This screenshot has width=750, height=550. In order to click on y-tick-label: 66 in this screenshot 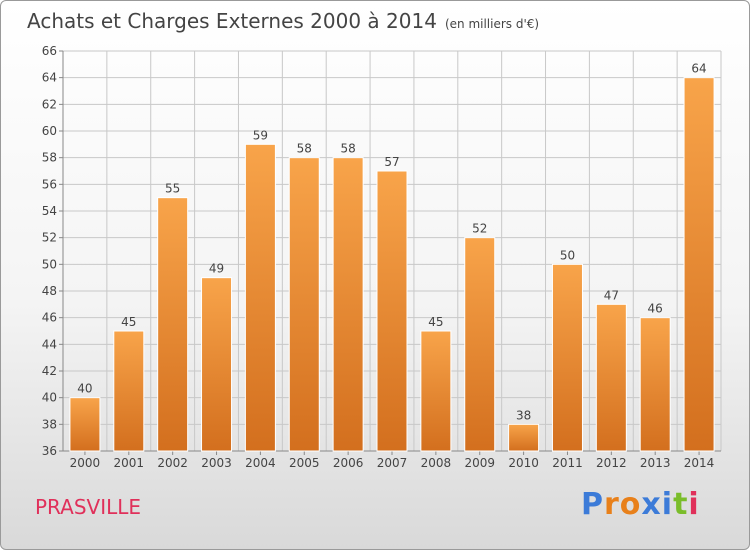, I will do `click(49, 51)`.